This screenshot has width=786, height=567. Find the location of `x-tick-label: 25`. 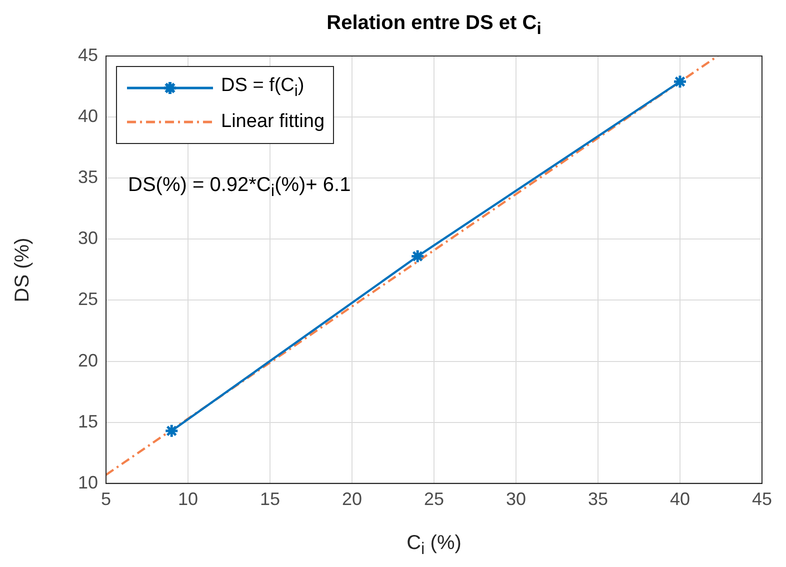

x-tick-label: 25 is located at coordinates (434, 499).